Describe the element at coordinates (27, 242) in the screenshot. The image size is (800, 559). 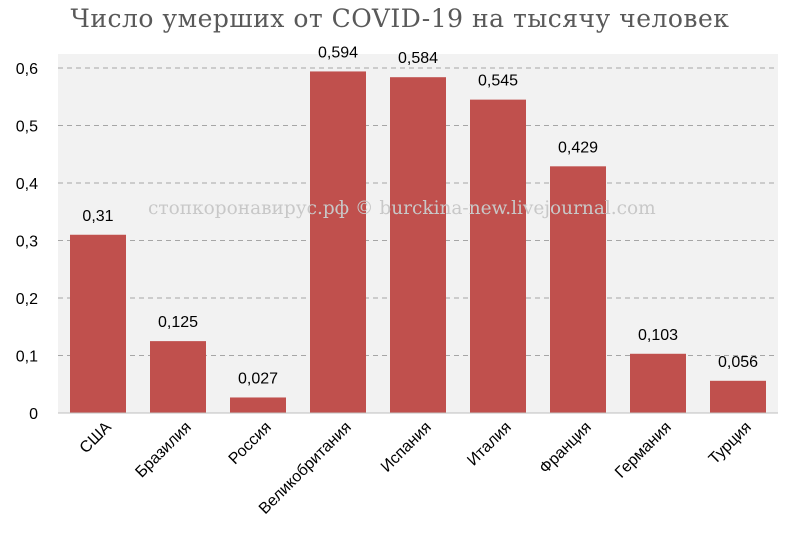
I see `y-tick-label: 0,3` at that location.